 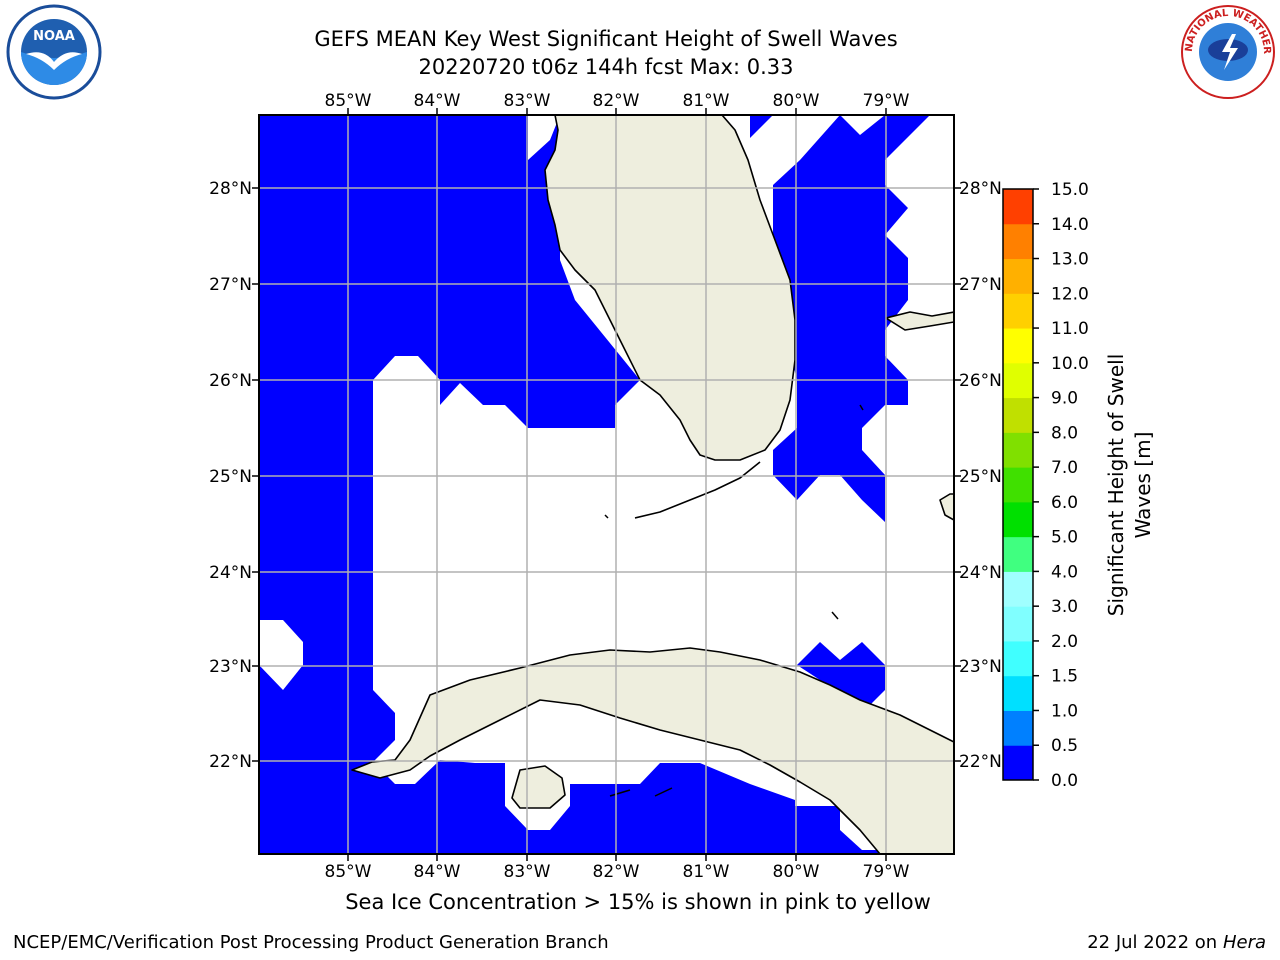 I want to click on swell-southwest-region, so click(x=606, y=759).